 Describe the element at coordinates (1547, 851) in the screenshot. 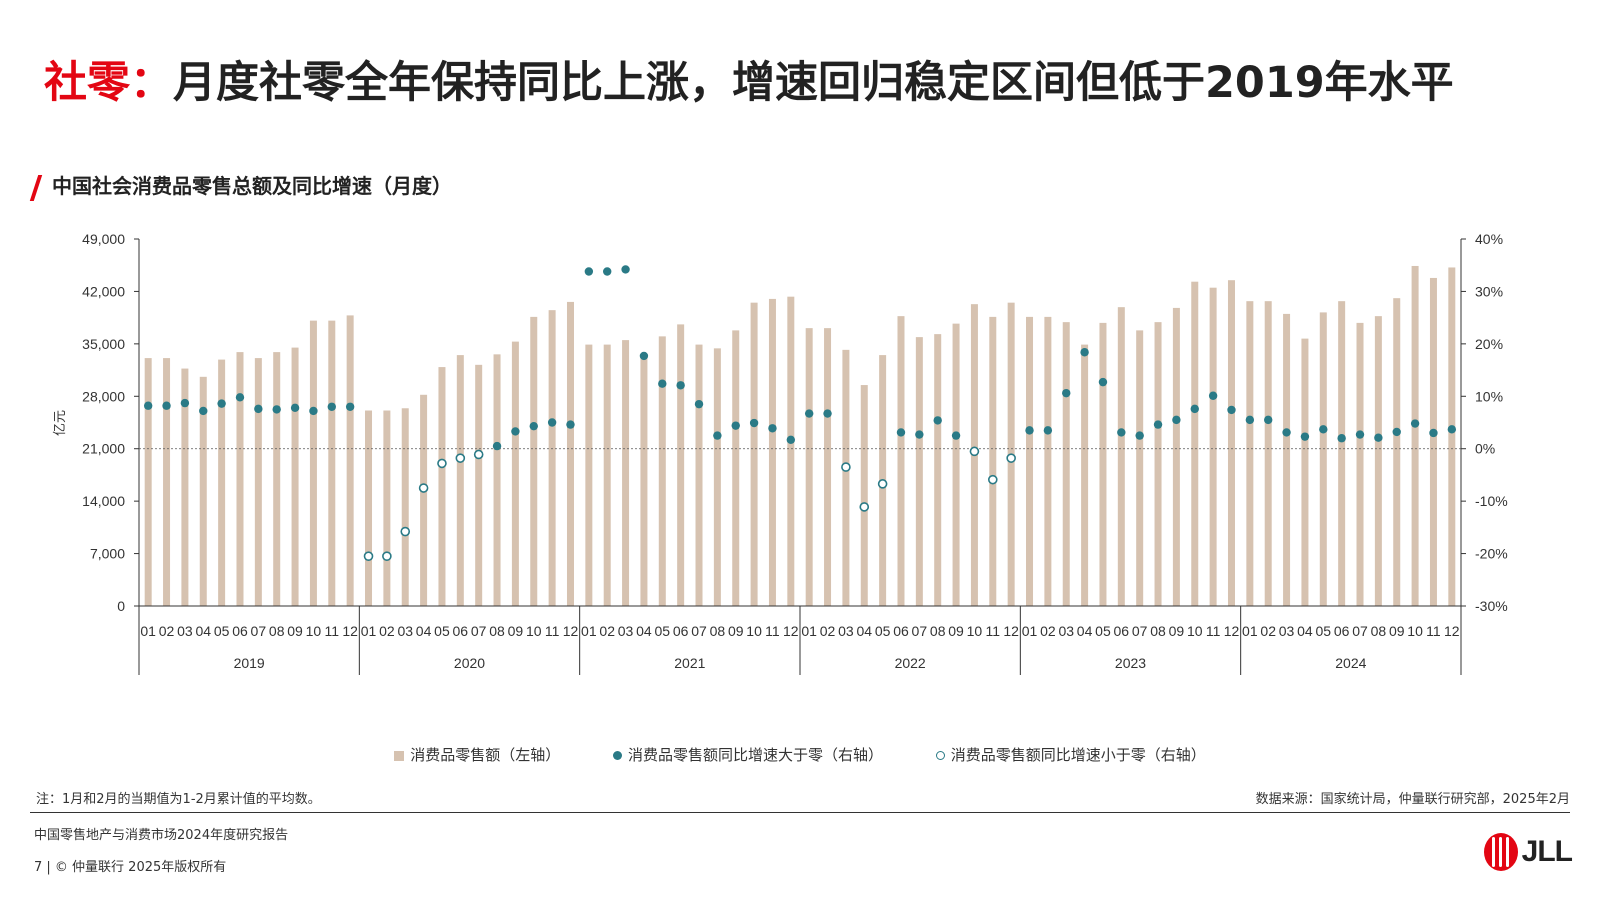

I see `logo-text: JLL` at that location.